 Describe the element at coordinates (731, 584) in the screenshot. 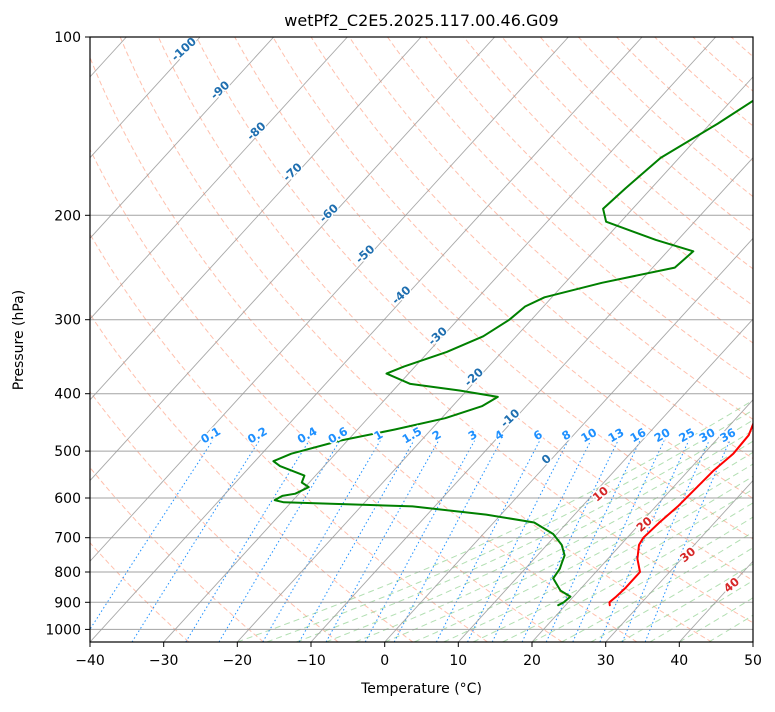

I see `moist-adiabat-label: 40` at that location.